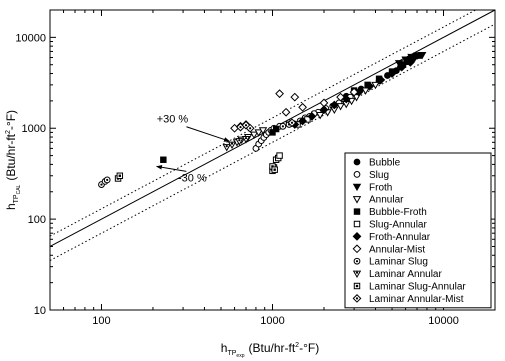 This screenshot has height=361, width=505. I want to click on annotations: +30 % -30 %, so click(193, 149).